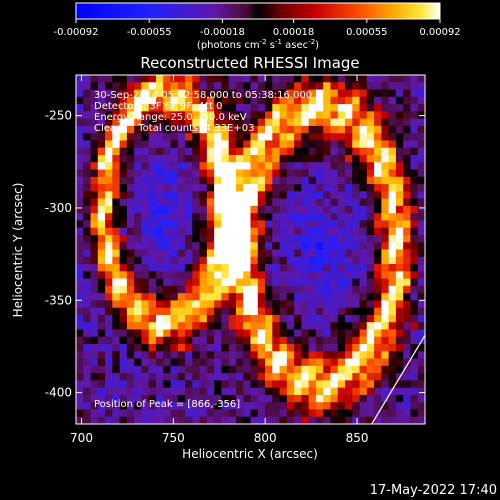 The width and height of the screenshot is (500, 500). I want to click on annotation-detectors: Detectors: 3F 6F 9F, Att 0, so click(158, 106).